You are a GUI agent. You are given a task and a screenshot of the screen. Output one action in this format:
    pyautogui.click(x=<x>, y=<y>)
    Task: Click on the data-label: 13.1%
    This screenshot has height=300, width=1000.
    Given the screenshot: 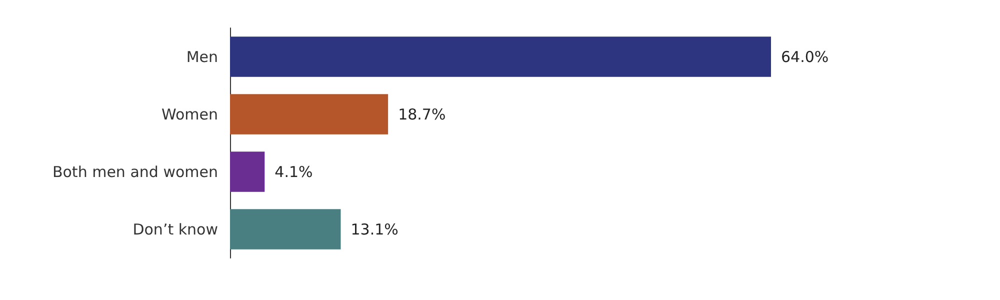 What is the action you would take?
    pyautogui.click(x=374, y=229)
    